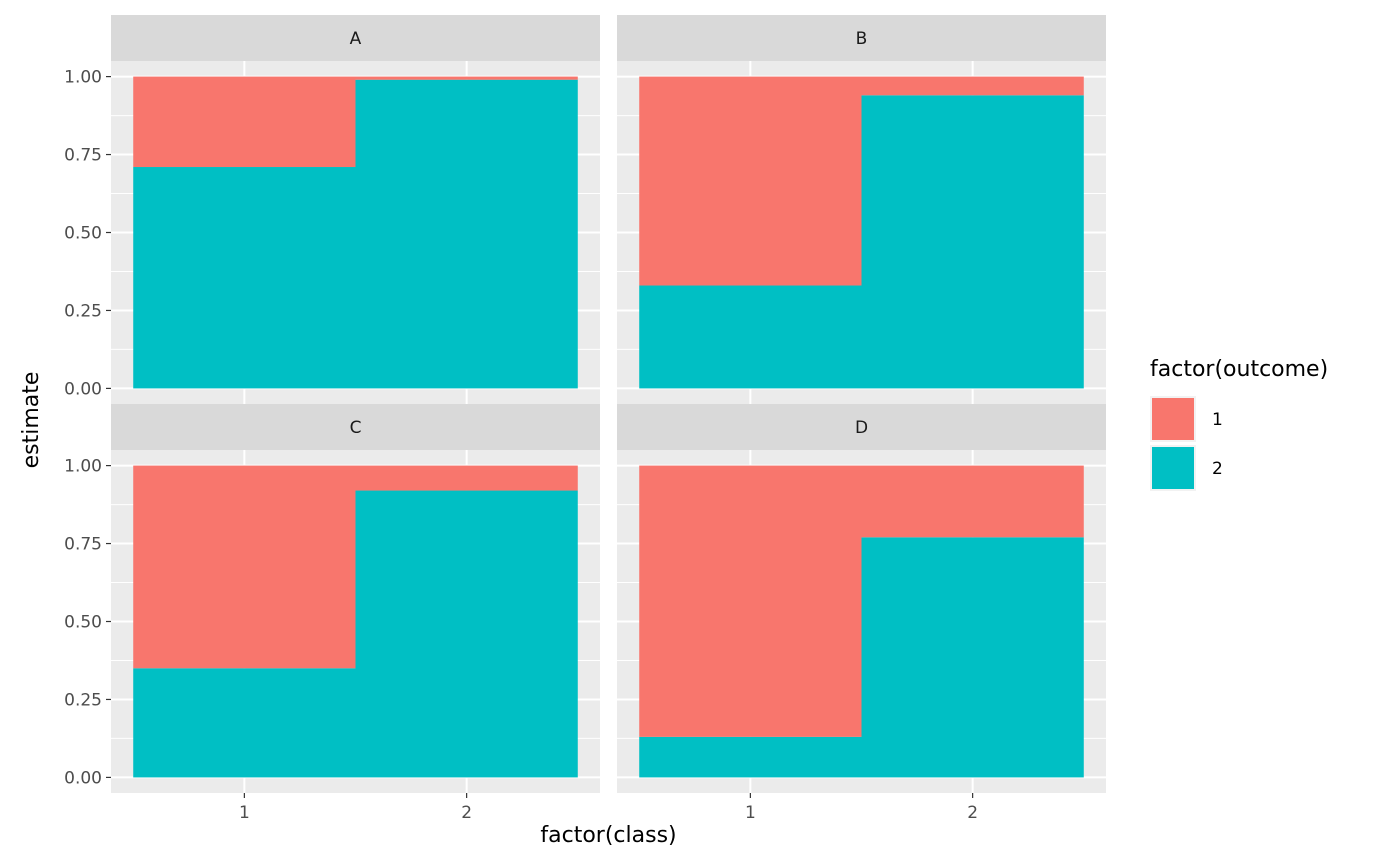 This screenshot has height=866, width=1400. What do you see at coordinates (608, 835) in the screenshot?
I see `x-axis-title: factor(class)` at bounding box center [608, 835].